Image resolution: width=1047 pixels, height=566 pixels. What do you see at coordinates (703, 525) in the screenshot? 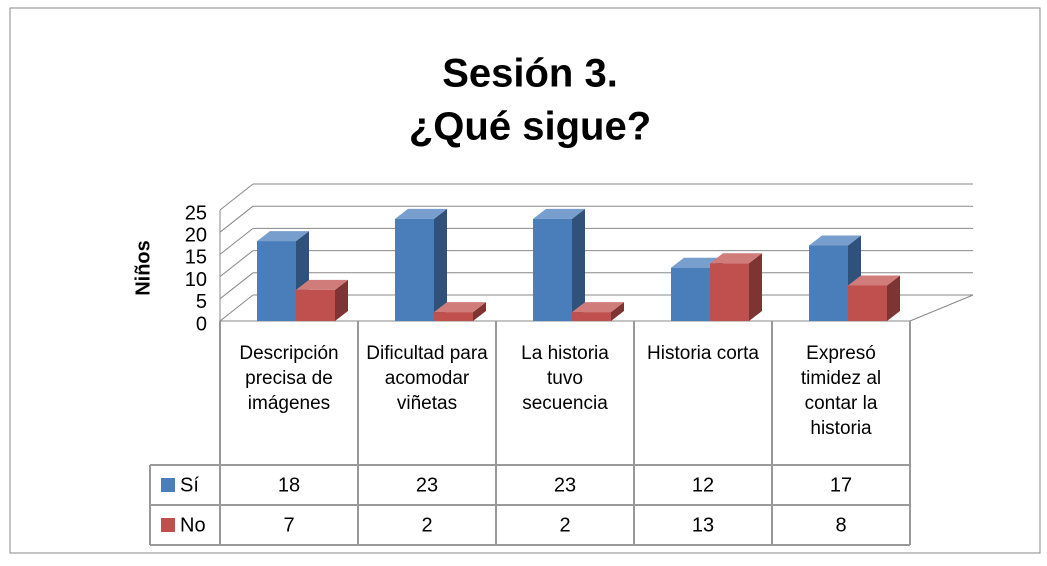
I see `table-value: 13` at bounding box center [703, 525].